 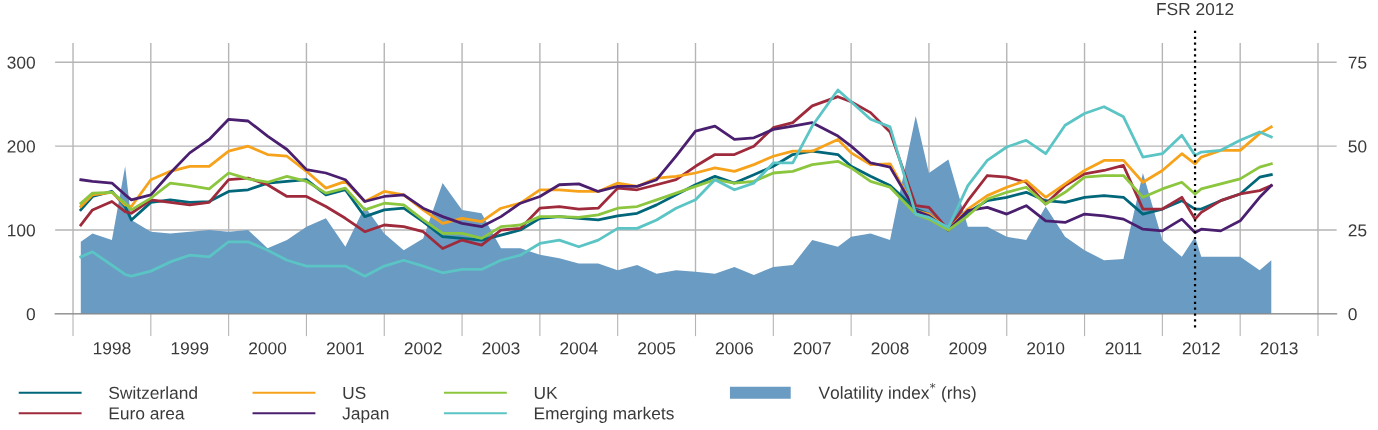 I want to click on x-tick-label: 2002, so click(x=423, y=348).